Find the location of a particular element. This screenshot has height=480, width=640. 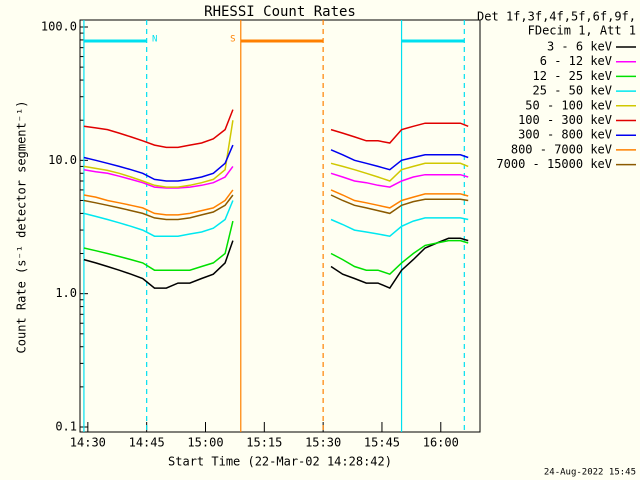

x-tick-label: 16:00 is located at coordinates (441, 443).